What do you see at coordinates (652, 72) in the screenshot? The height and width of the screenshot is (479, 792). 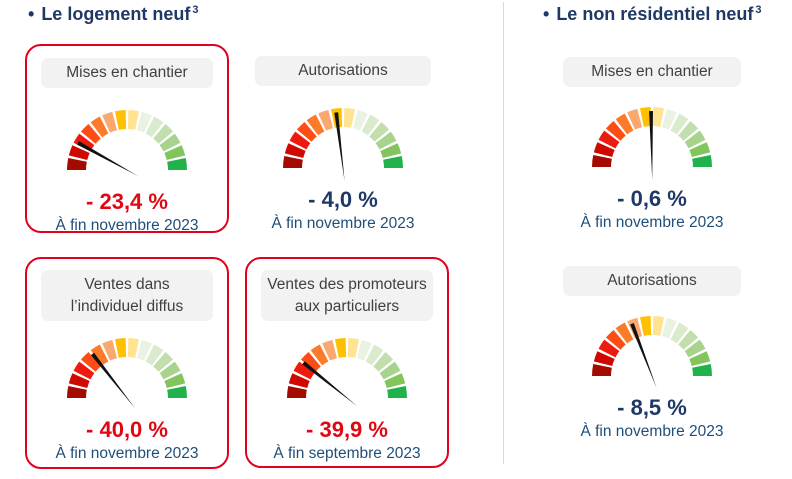 I see `gauge-label: Mises en chantier` at bounding box center [652, 72].